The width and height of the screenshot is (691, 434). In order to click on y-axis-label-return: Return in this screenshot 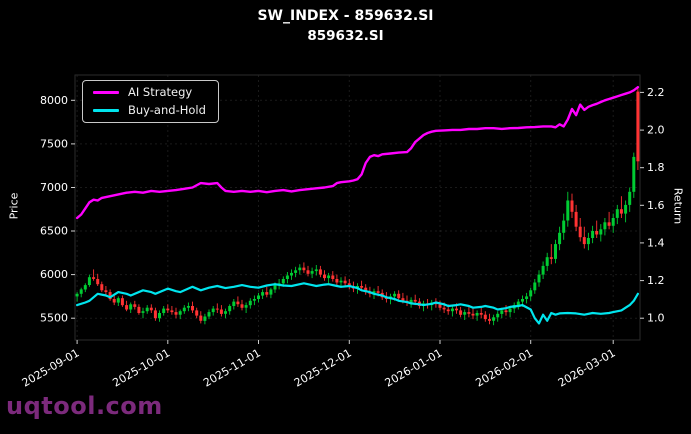, I will do `click(678, 206)`.